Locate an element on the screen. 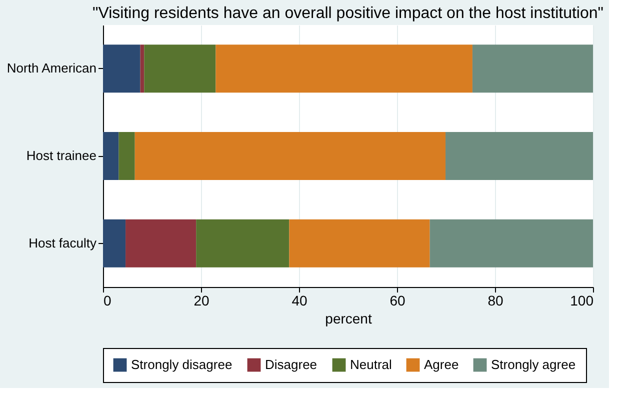 The height and width of the screenshot is (407, 636). y-tick-label: Host faculty is located at coordinates (62, 242).